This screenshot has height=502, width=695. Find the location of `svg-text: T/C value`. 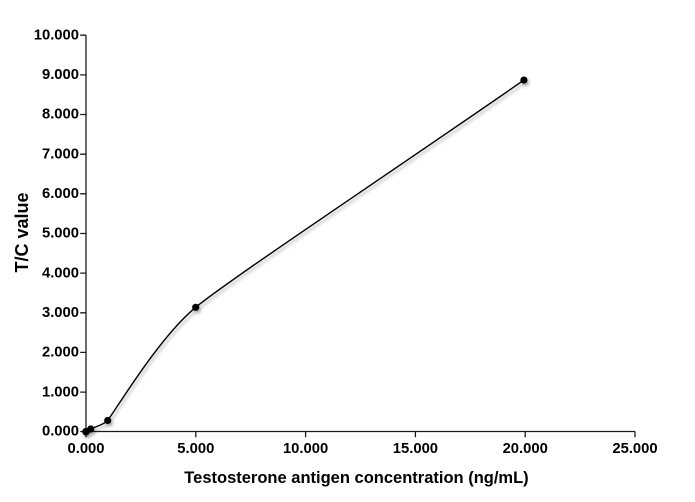

svg-text: T/C value is located at coordinates (22, 232).